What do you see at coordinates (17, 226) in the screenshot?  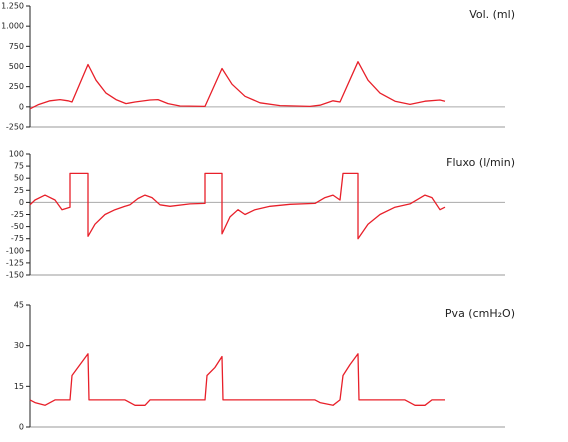 I see `y-tick-label: -50` at bounding box center [17, 226].